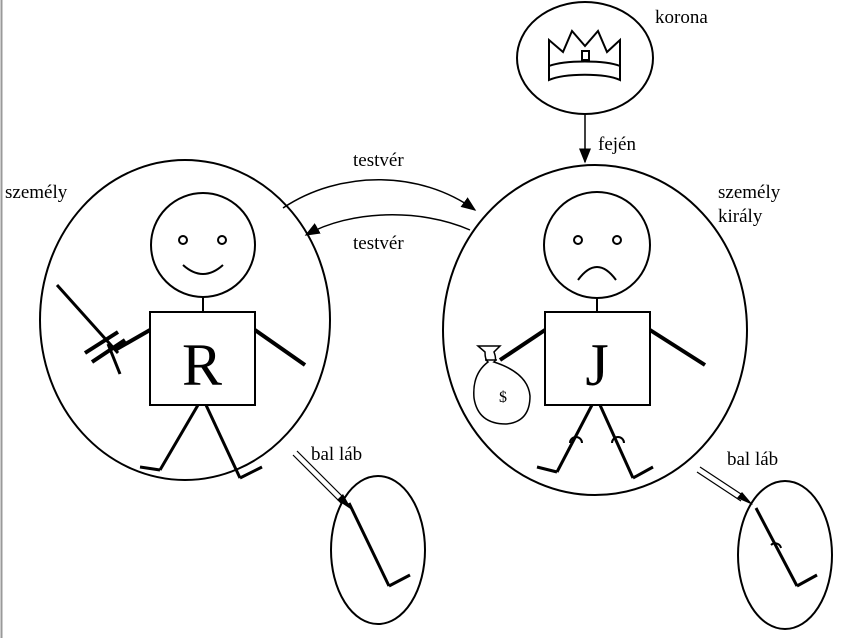 Image resolution: width=853 pixels, height=638 pixels. I want to click on moneybag-dollar: $, so click(503, 397).